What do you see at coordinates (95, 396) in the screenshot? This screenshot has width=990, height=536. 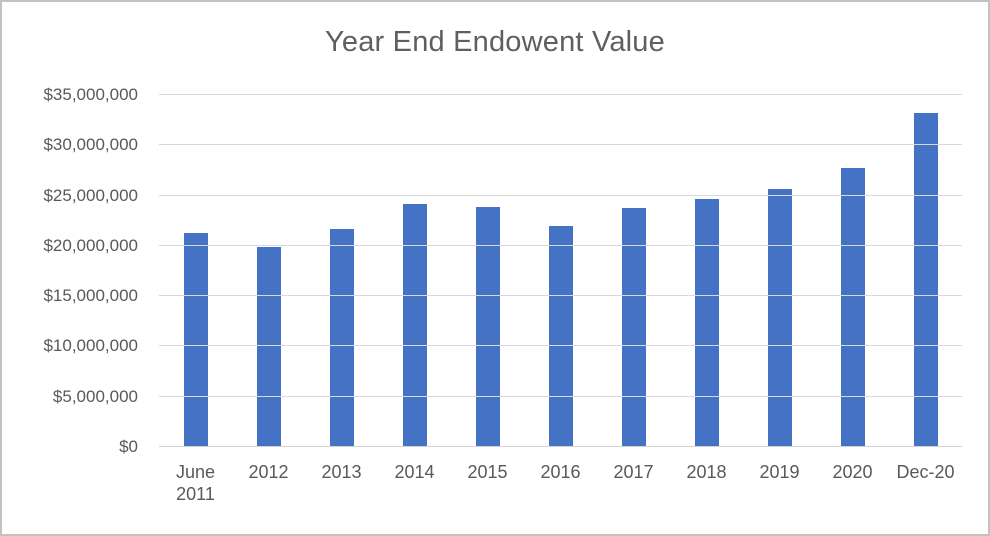 I see `y-tick-label: $5,000,000` at bounding box center [95, 396].